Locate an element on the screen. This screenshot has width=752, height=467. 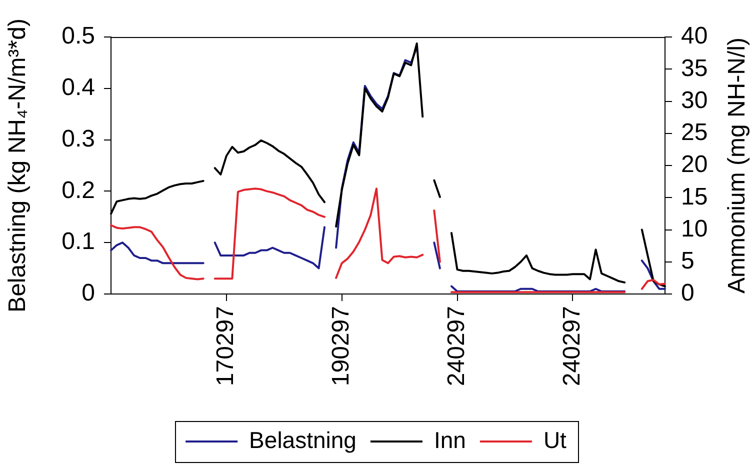
legend-label: Inn is located at coordinates (450, 439).